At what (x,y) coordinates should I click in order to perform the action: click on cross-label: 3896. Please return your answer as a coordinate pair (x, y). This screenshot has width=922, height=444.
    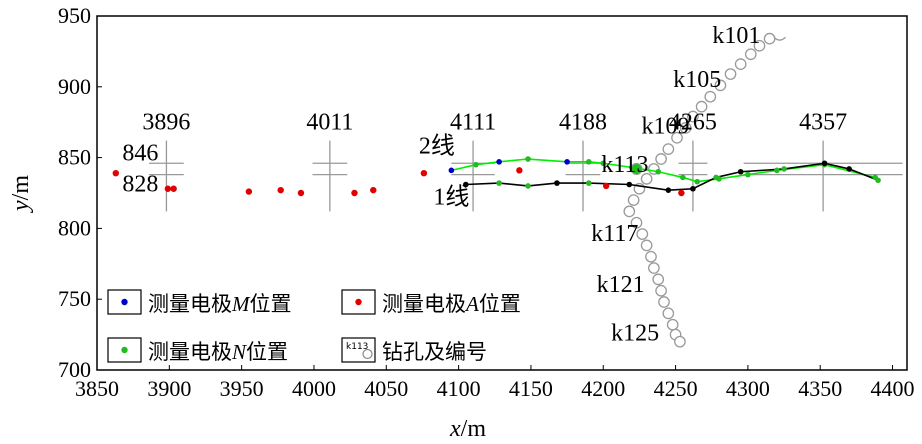
    Looking at the image, I should click on (166, 122).